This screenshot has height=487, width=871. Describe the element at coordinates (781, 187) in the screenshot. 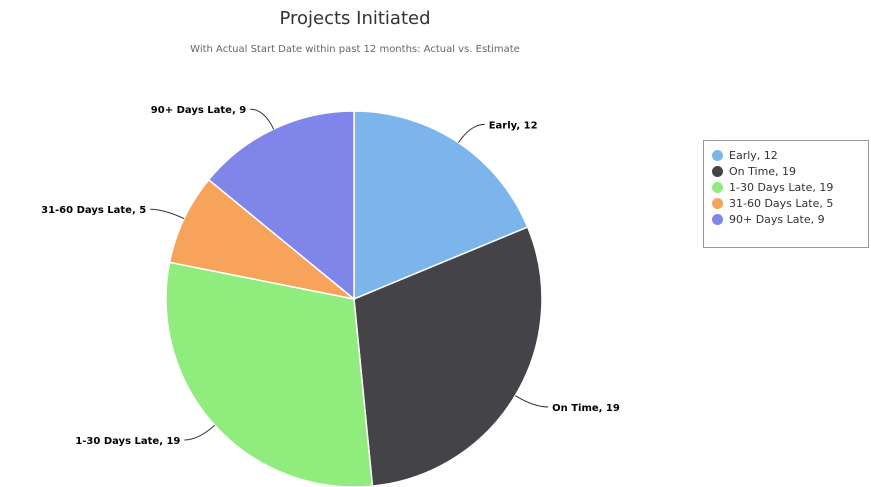

I see `legend-label-1-30-days-late: 1-30 Days Late, 19` at that location.